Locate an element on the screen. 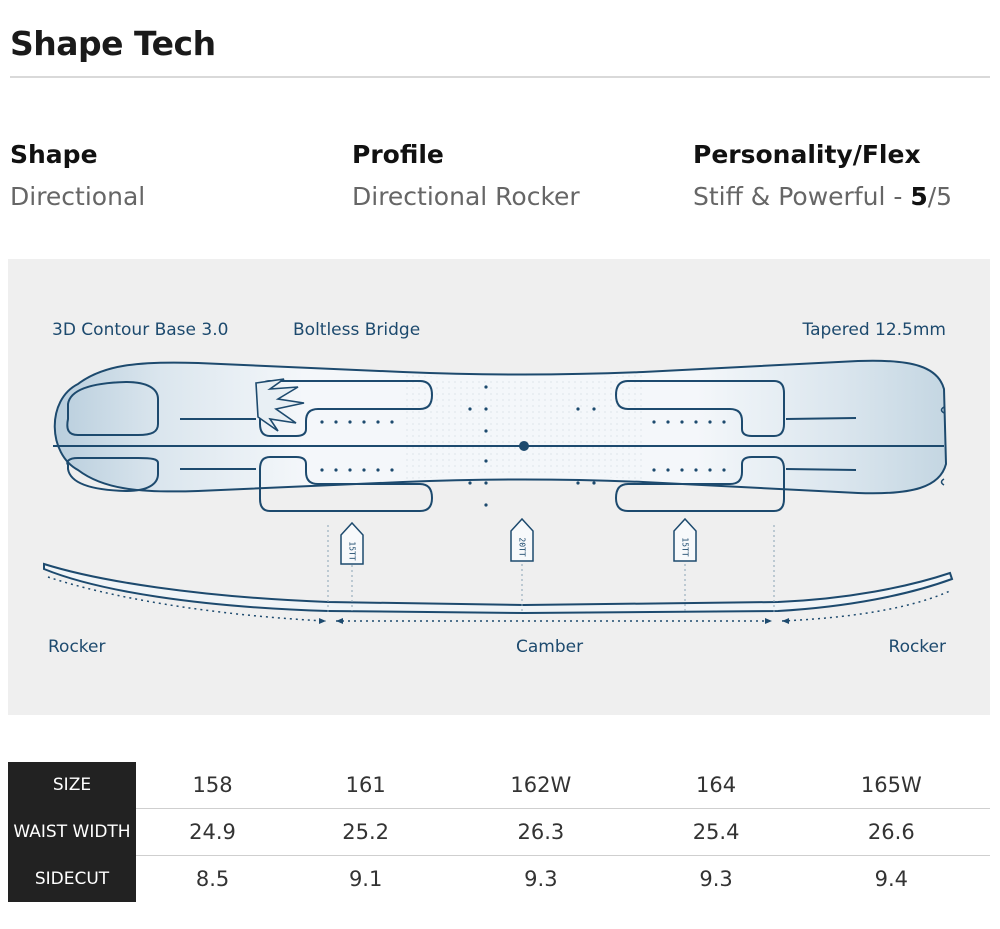 The image size is (1000, 929). table-cell: 158 is located at coordinates (213, 785).